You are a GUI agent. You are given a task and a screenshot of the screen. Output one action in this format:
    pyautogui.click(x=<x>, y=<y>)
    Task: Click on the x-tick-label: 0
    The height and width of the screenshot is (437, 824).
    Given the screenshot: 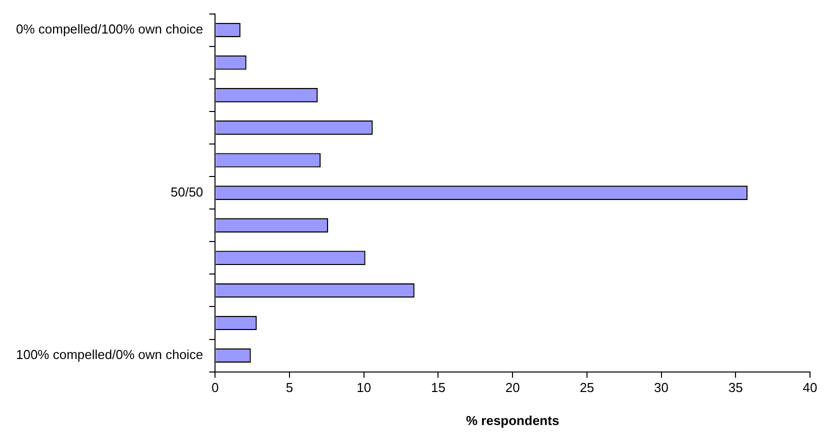 What is the action you would take?
    pyautogui.click(x=215, y=388)
    